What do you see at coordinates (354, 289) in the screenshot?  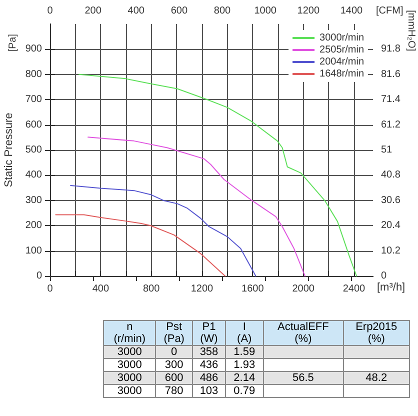 I see `x-tick-label: 2400` at bounding box center [354, 289].